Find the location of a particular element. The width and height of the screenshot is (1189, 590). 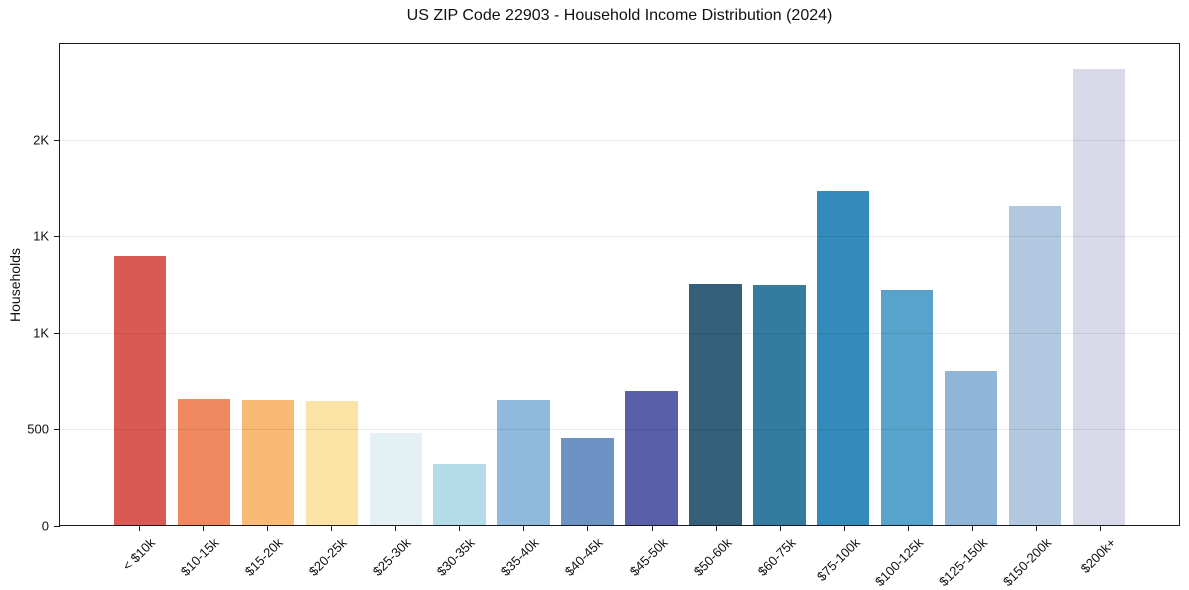

bar-$45-50k is located at coordinates (651, 458).